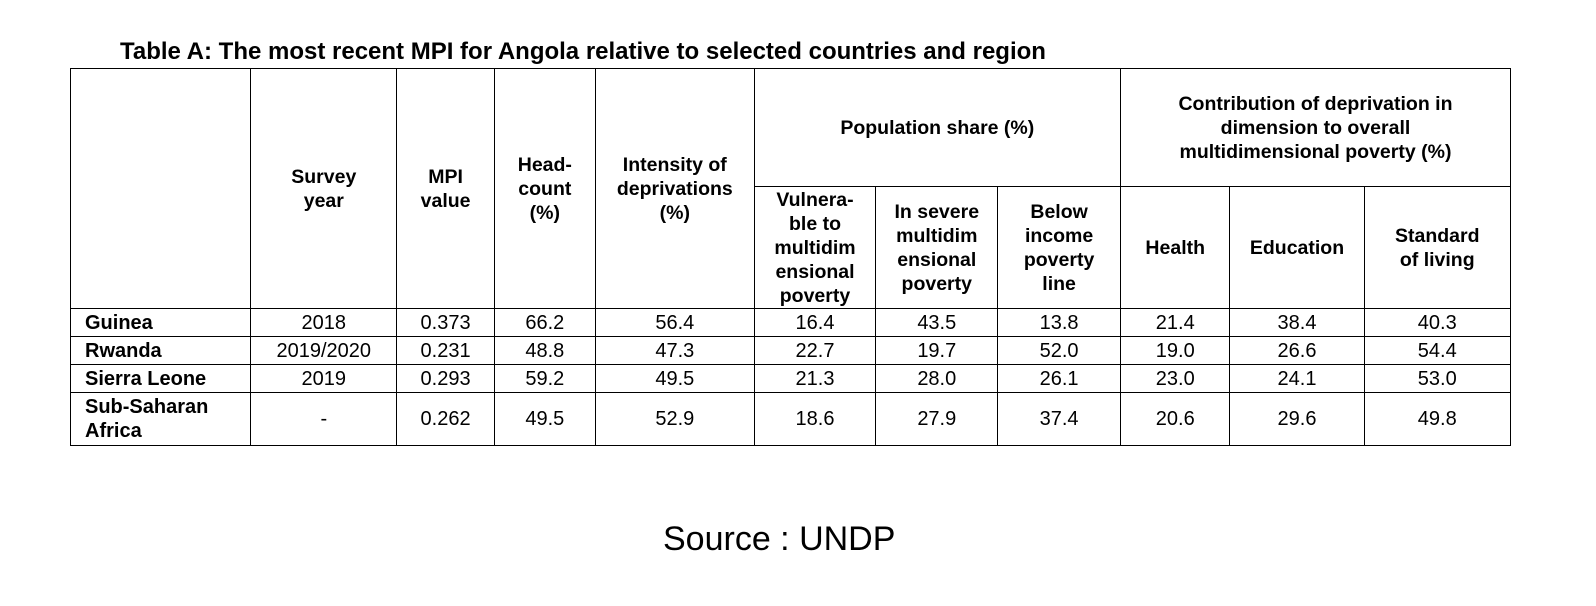 Image resolution: width=1596 pixels, height=606 pixels. Describe the element at coordinates (1297, 378) in the screenshot. I see `education-cell: 24.1` at that location.